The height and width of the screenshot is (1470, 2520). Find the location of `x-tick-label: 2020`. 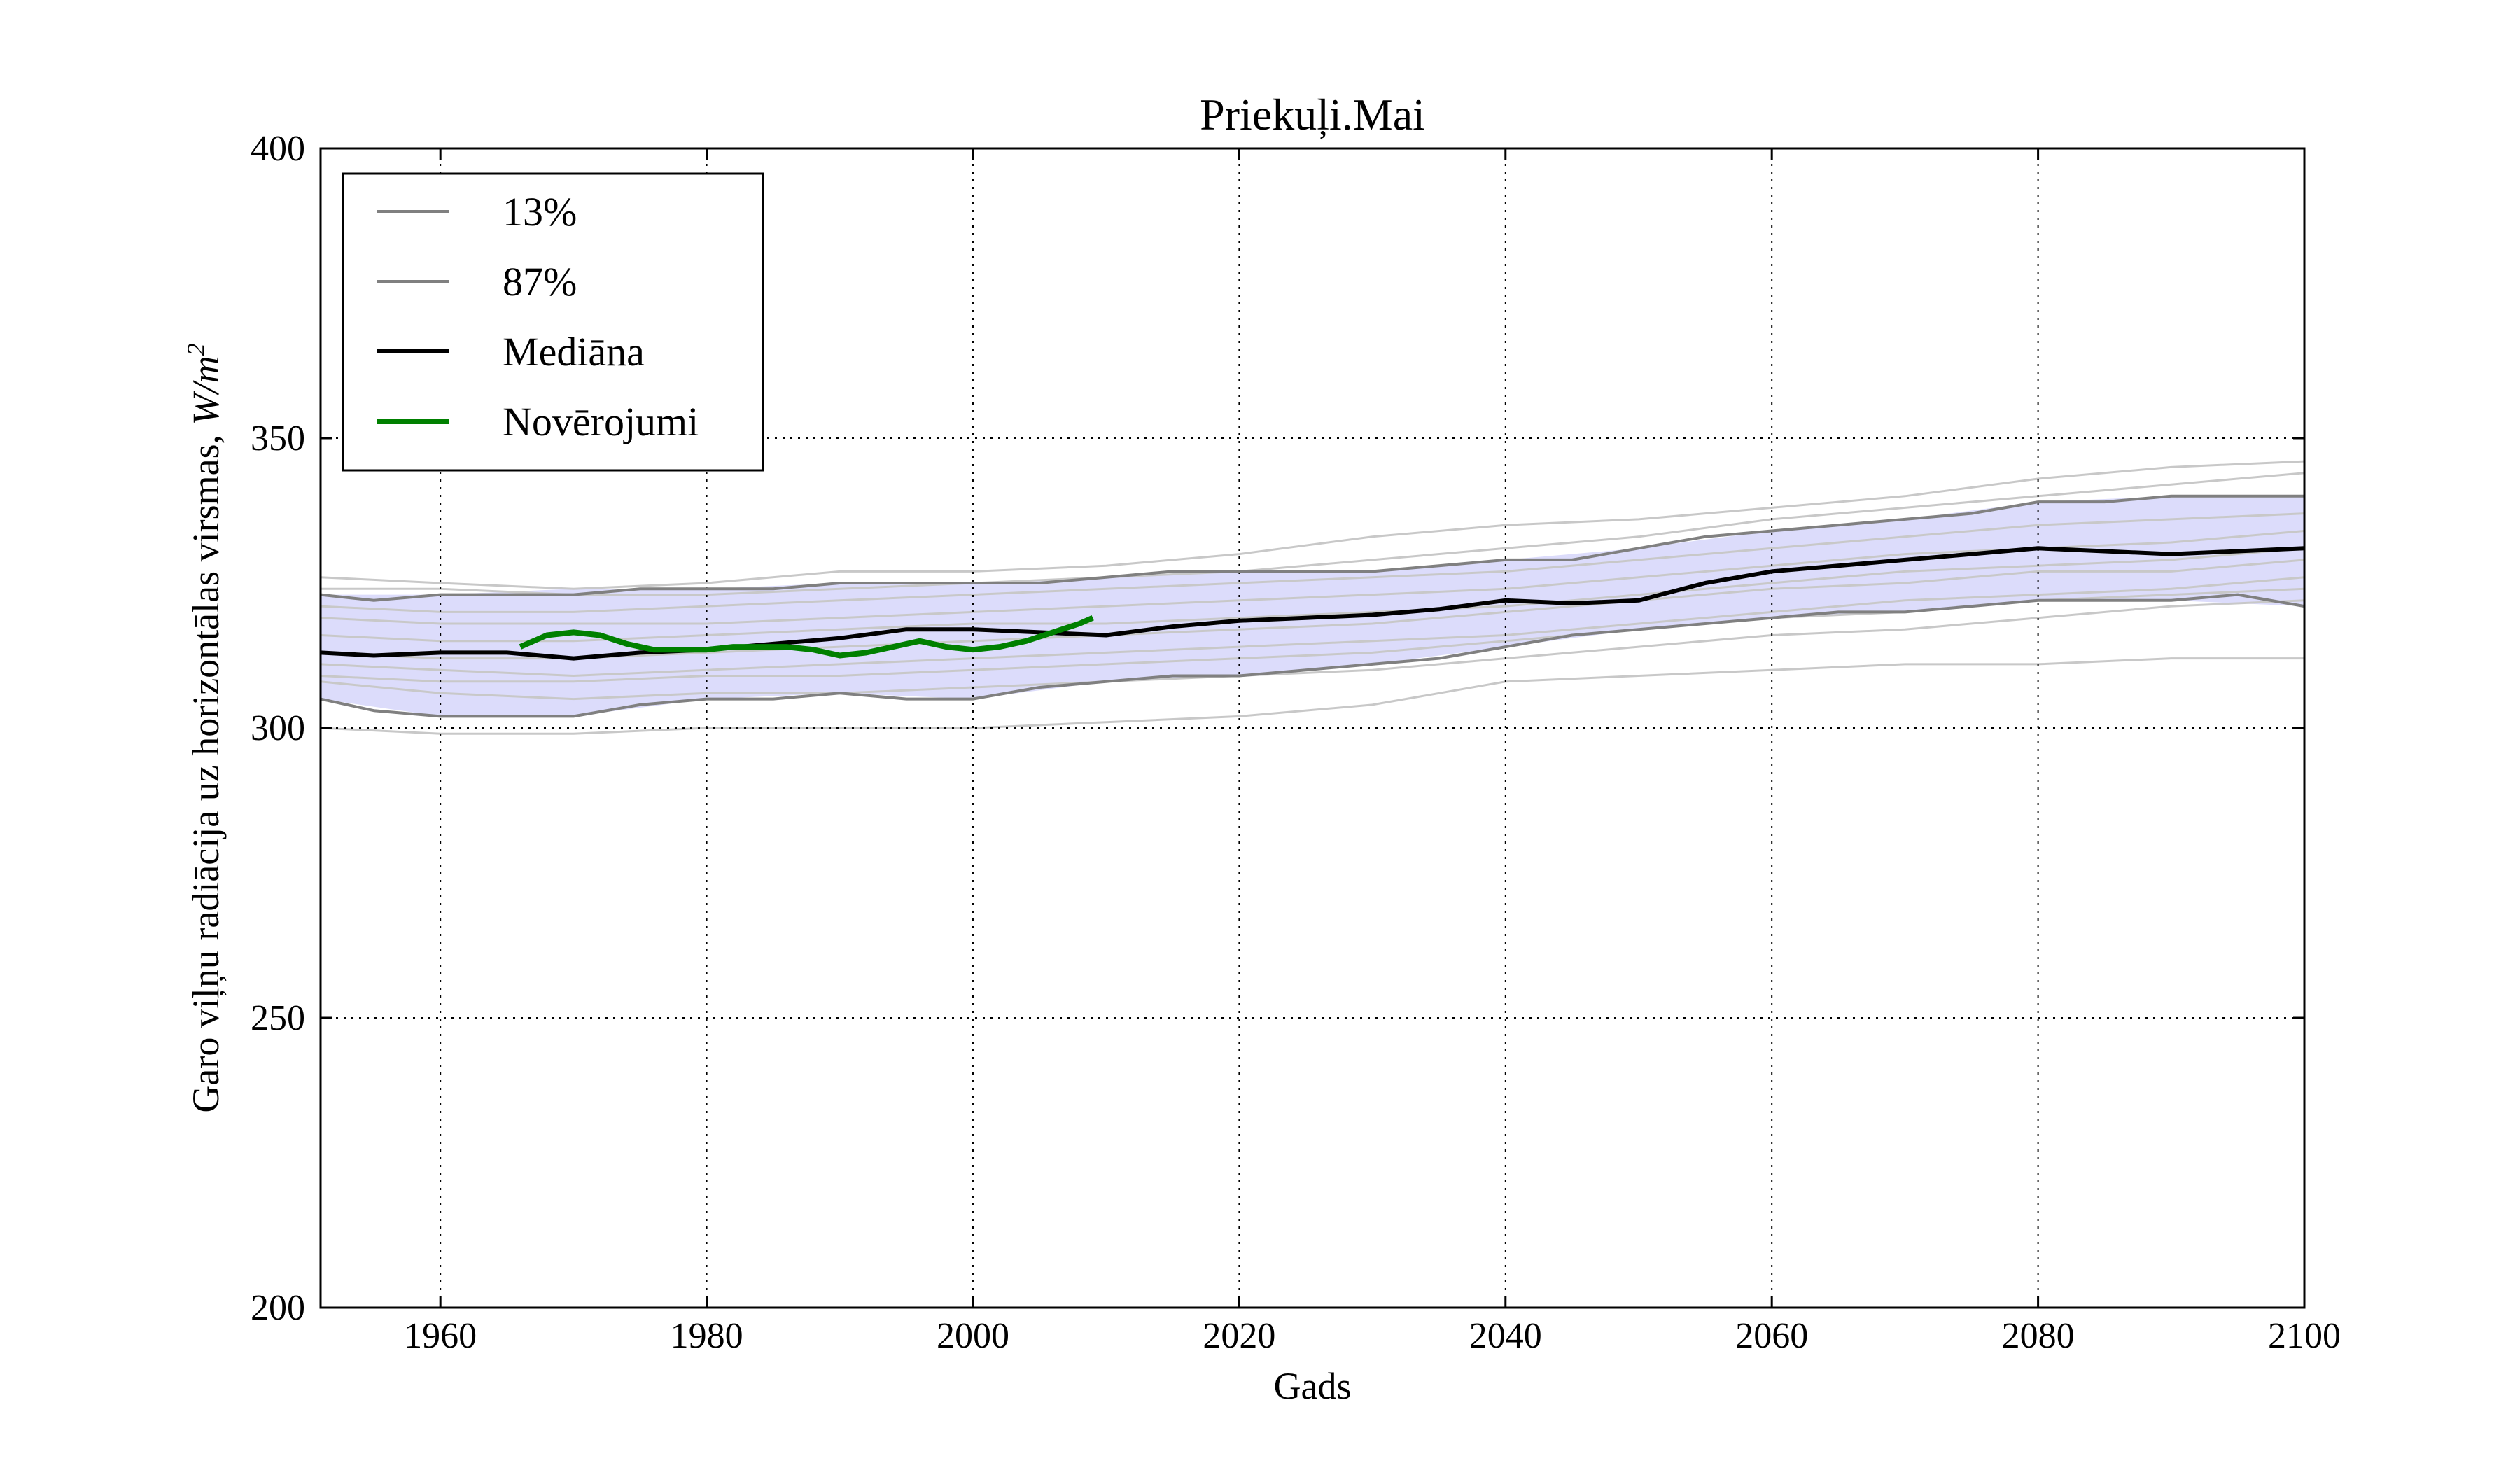

x-tick-label: 2020 is located at coordinates (1239, 1336).